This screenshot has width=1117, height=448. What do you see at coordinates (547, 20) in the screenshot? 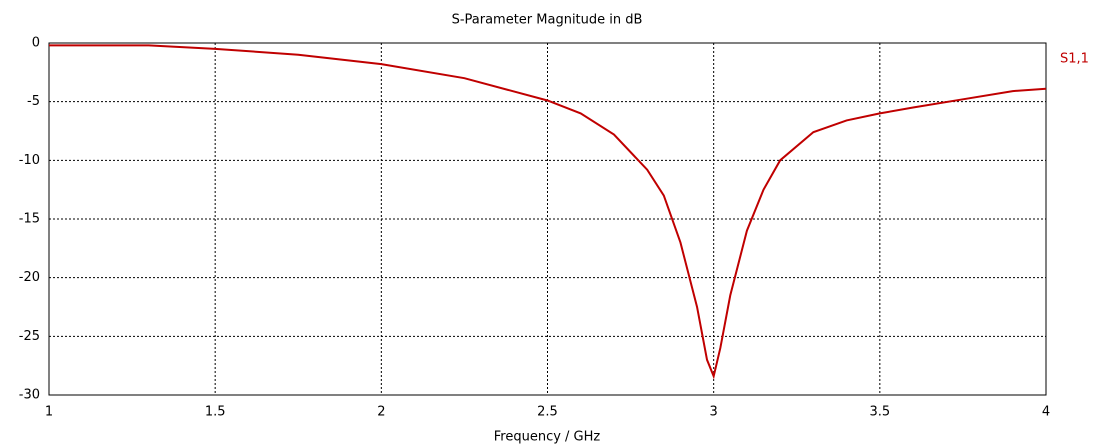
I see `chart-title: S-Parameter Magnitude in dB` at bounding box center [547, 20].